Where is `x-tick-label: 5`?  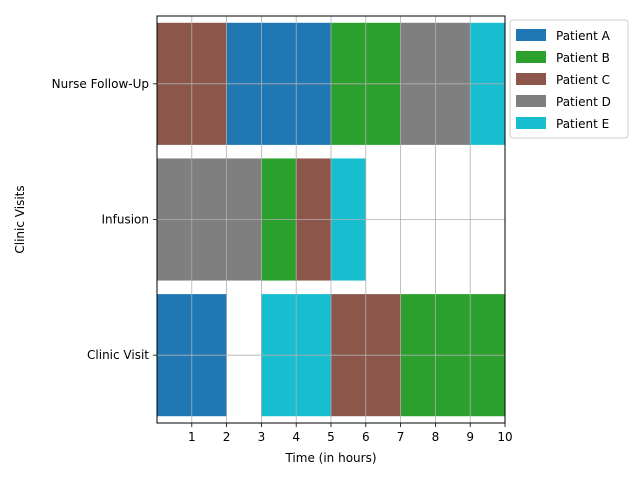
x-tick-label: 5 is located at coordinates (331, 437).